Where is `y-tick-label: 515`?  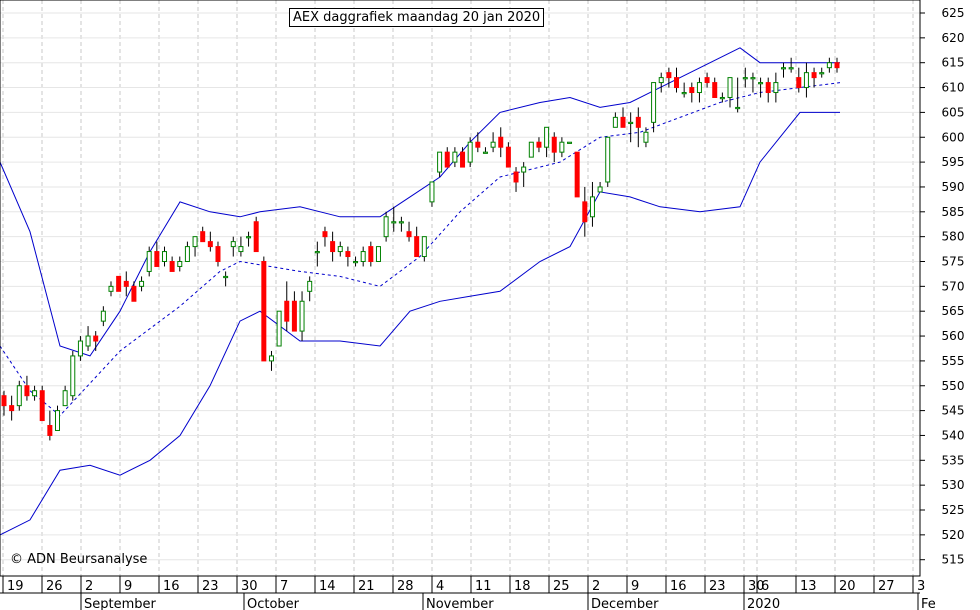
y-tick-label: 515 is located at coordinates (953, 560).